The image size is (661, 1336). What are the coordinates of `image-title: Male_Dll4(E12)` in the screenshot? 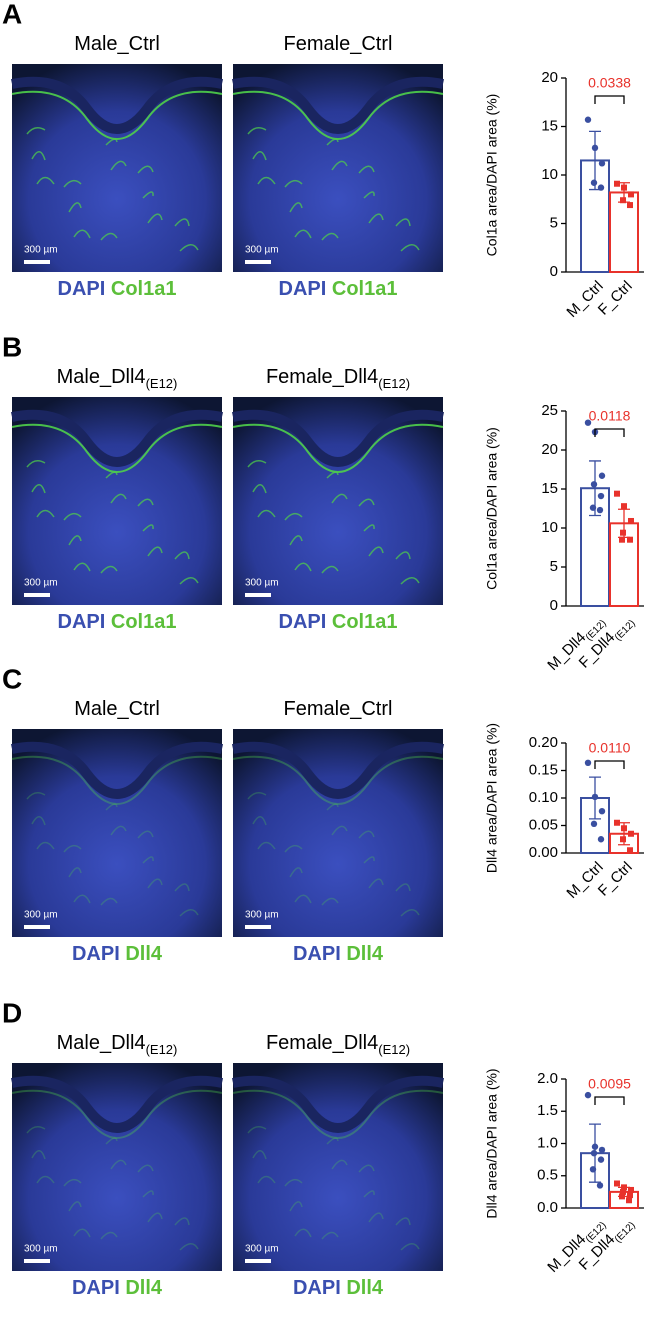 It's located at (117, 378).